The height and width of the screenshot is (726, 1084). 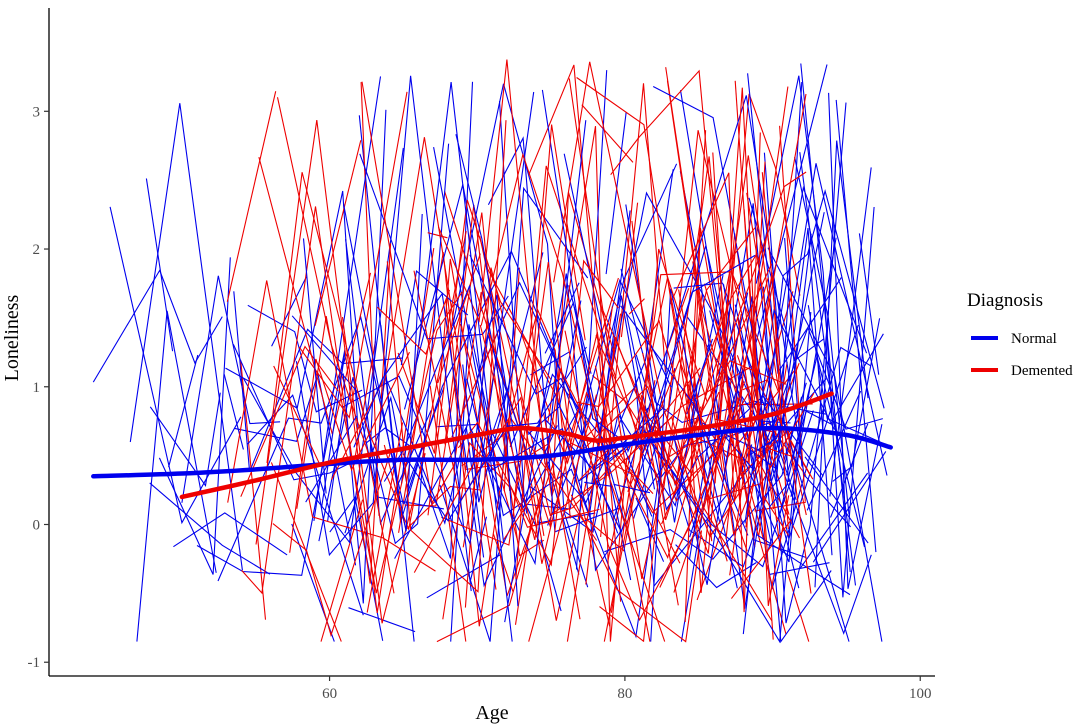 I want to click on smooth-line-demented, so click(x=506, y=445).